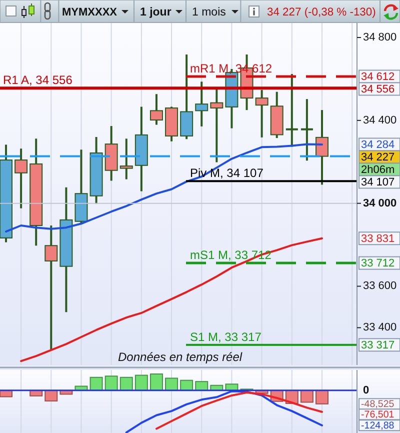  I want to click on text: 33 317, so click(378, 345).